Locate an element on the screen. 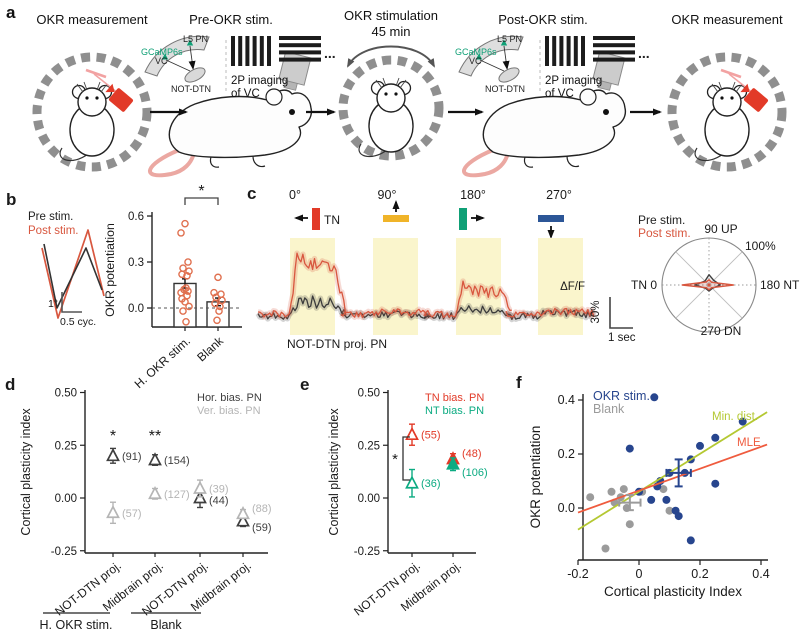  grating-bar-vertical-green is located at coordinates (463, 219).